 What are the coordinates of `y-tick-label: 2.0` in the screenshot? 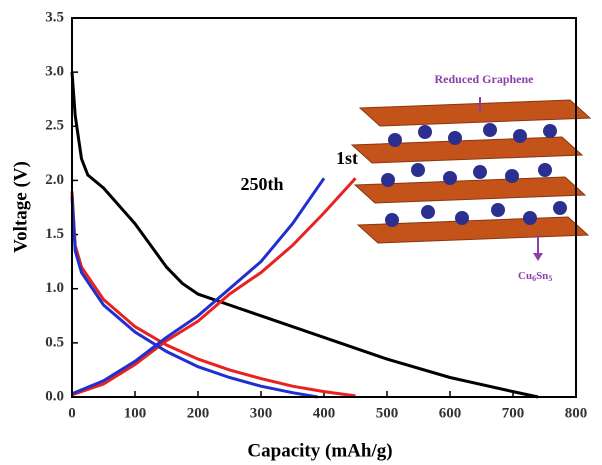 It's located at (54, 180).